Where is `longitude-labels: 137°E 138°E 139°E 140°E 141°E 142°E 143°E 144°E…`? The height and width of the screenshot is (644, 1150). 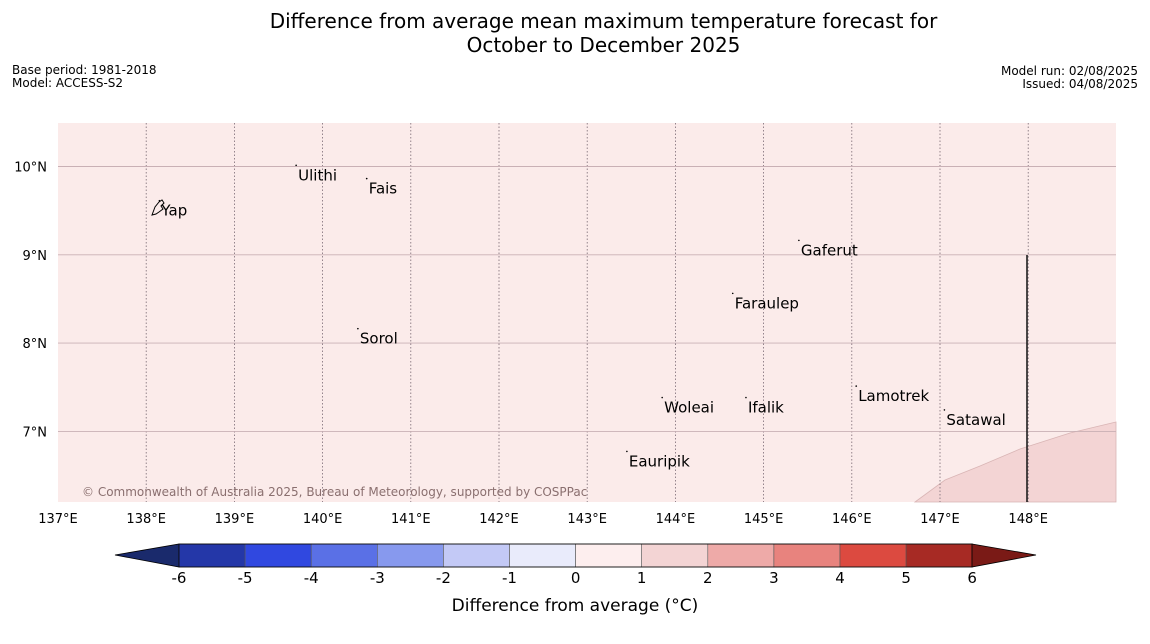 longitude-labels: 137°E 138°E 139°E 140°E 141°E 142°E 143°E 144°E… is located at coordinates (543, 519).